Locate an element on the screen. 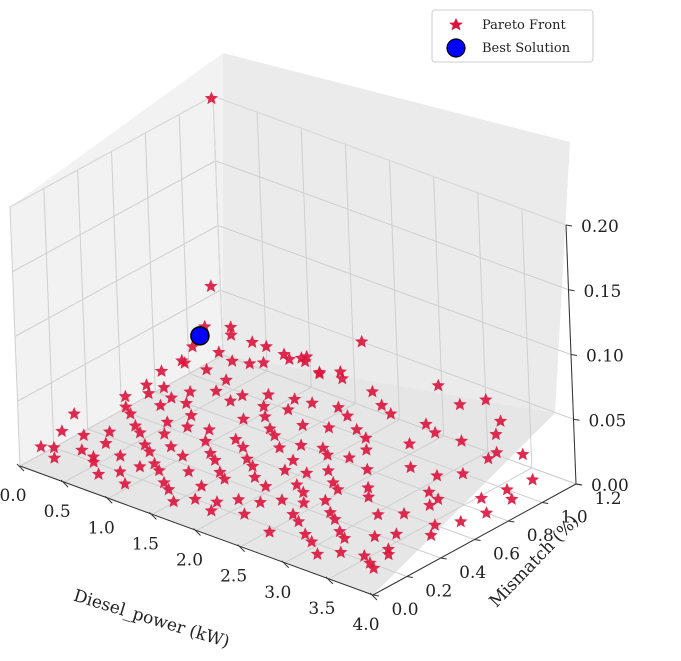 This screenshot has height=661, width=681. x-axis-label: Diesel_power (kW) is located at coordinates (151, 619).